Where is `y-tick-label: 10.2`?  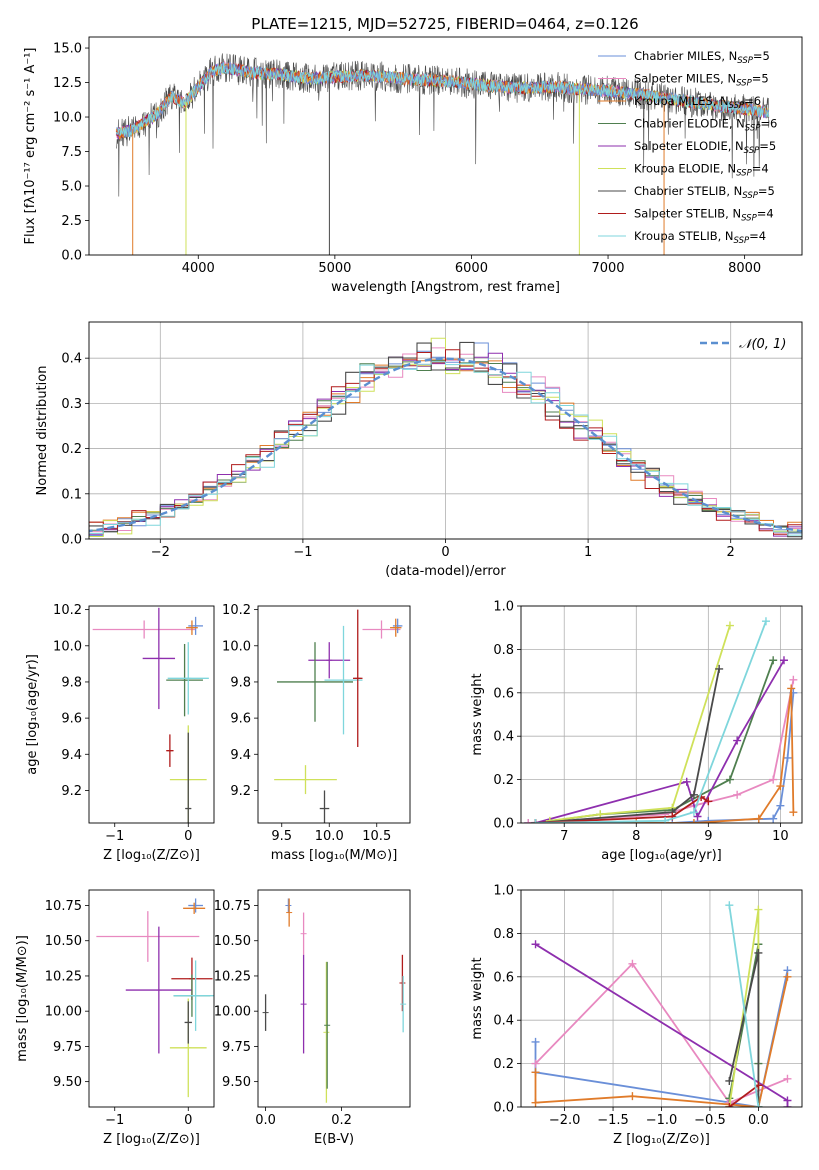 y-tick-label: 10.2 is located at coordinates (67, 610).